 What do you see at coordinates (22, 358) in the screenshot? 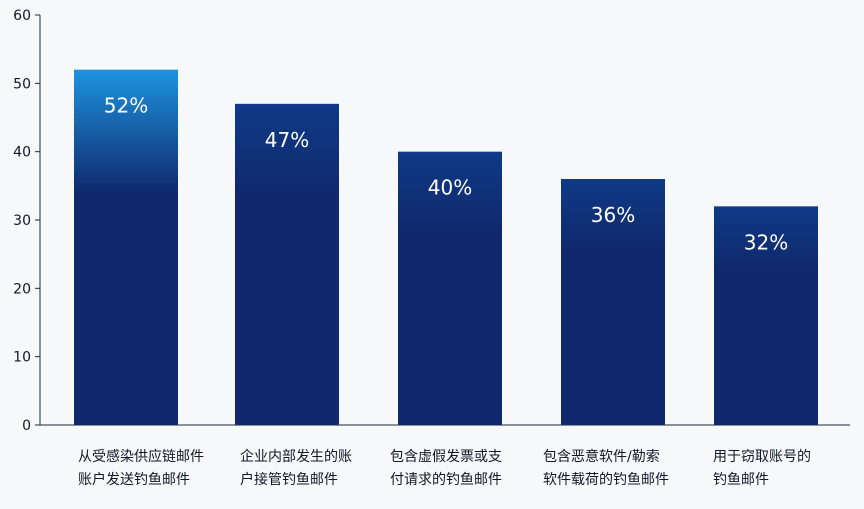
I see `y-tick-label: 10` at bounding box center [22, 358].